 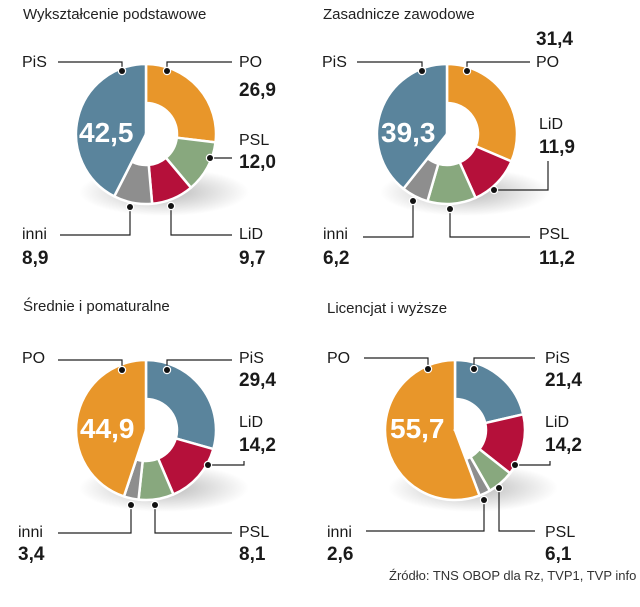 What do you see at coordinates (257, 90) in the screenshot?
I see `chart-1-value-po: 26,9` at bounding box center [257, 90].